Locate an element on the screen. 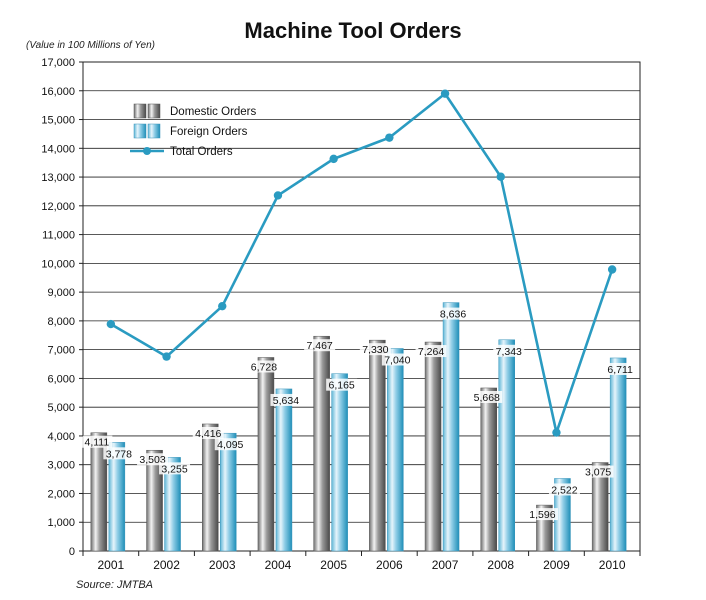  bar-domestic-2005 is located at coordinates (321, 443).